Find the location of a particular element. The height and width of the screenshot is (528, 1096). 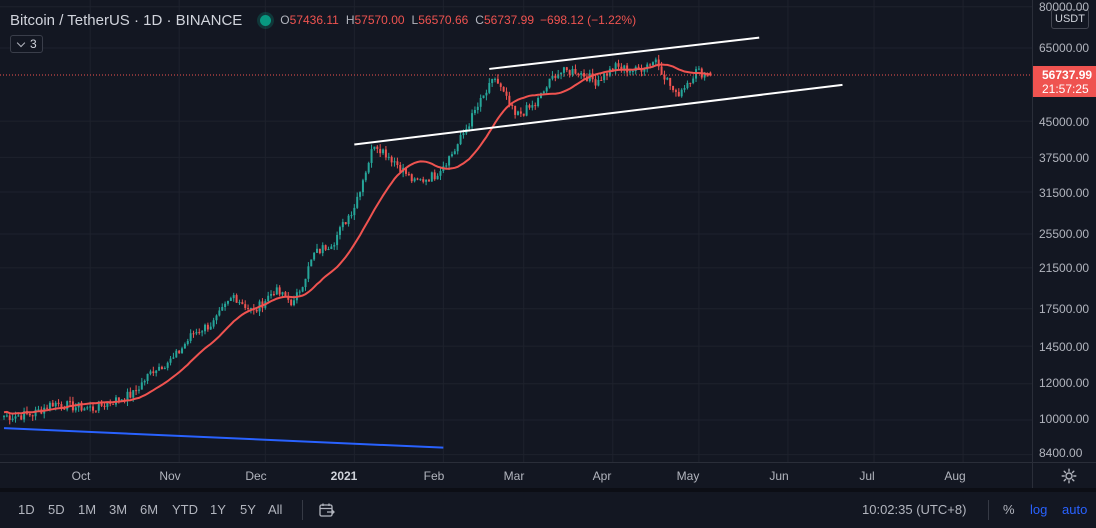

range-5d-button: 5D is located at coordinates (56, 509).